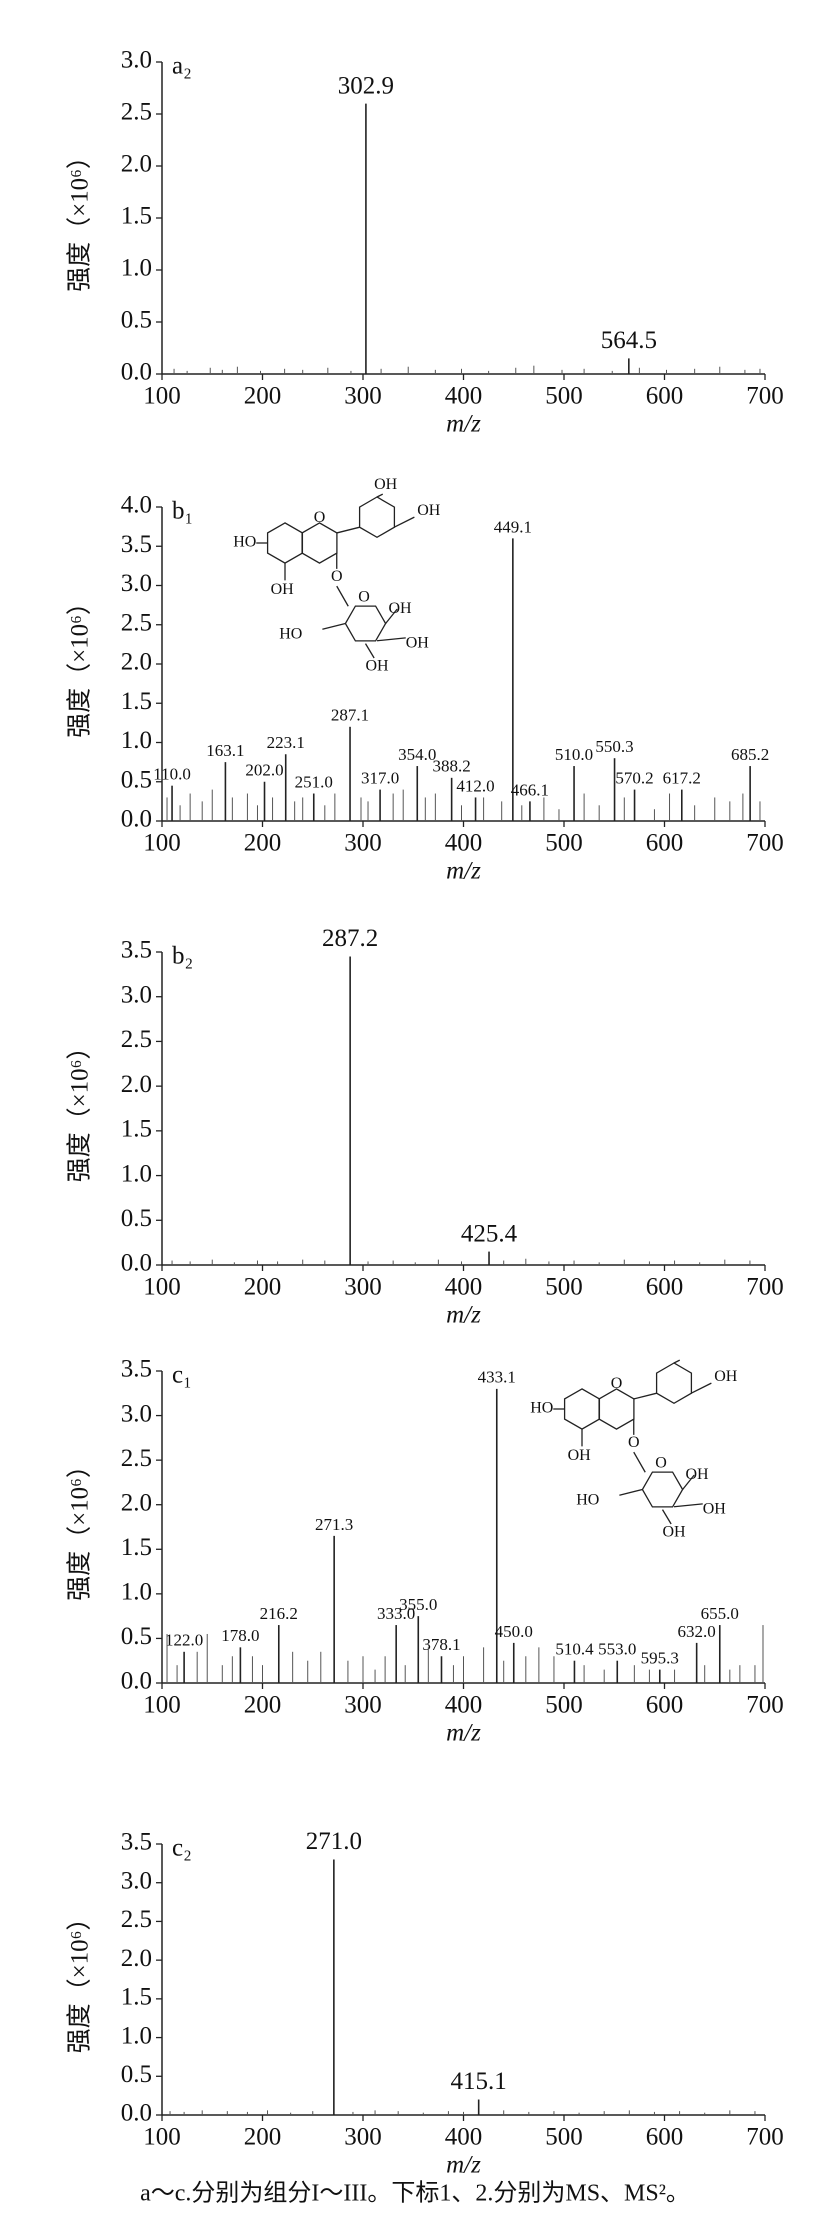 The height and width of the screenshot is (2219, 828). Describe the element at coordinates (574, 754) in the screenshot. I see `peak-label: 510.0` at that location.